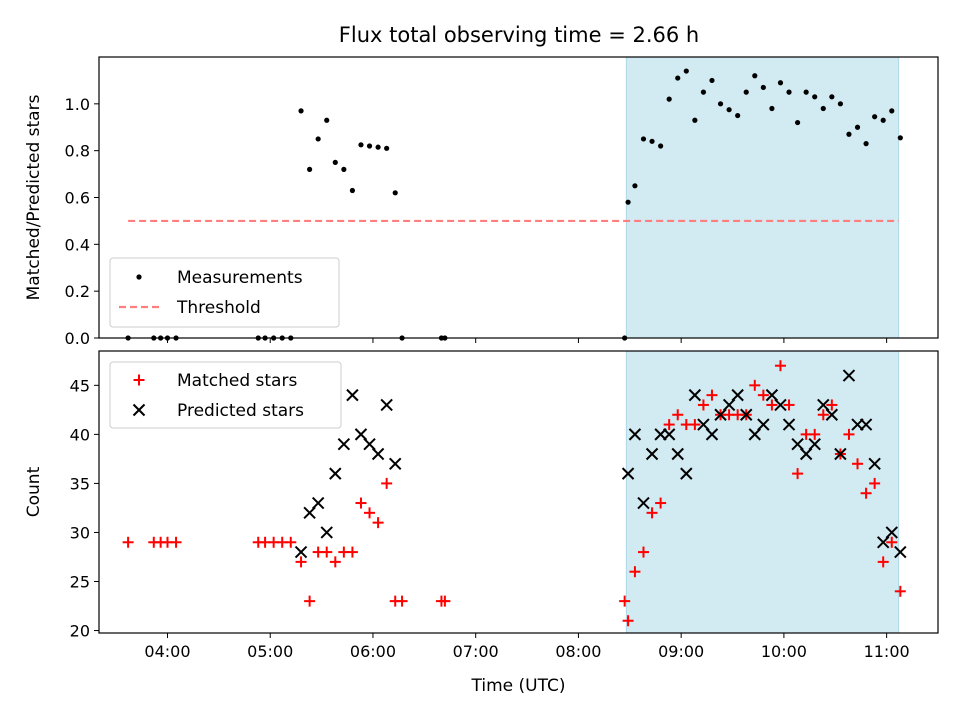  I want to click on bottom-legend: Matched stars Predicted stars, so click(225, 395).